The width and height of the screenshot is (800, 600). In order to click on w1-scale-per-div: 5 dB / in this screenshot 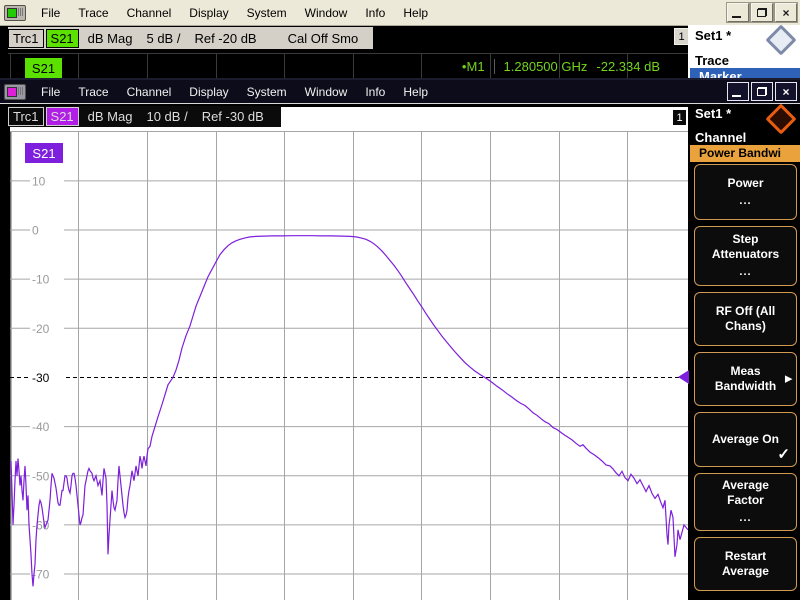, I will do `click(163, 38)`.